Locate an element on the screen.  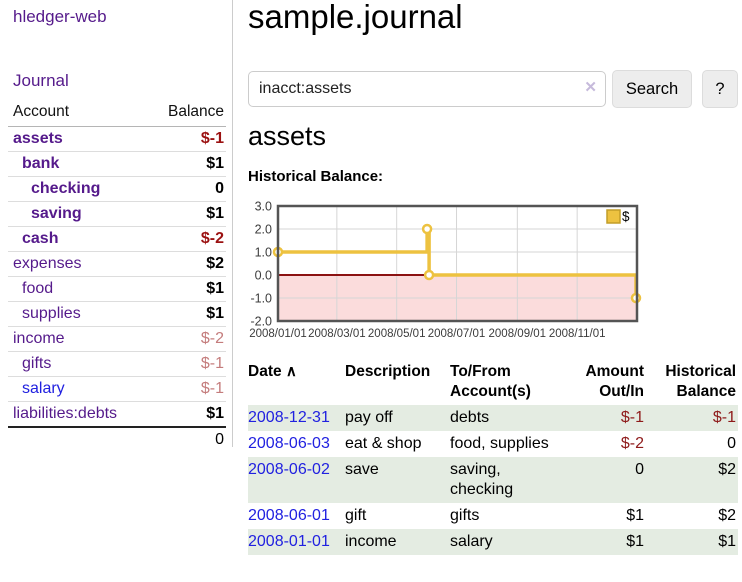
register-date-cell: 2008-12-31 is located at coordinates (296, 418).